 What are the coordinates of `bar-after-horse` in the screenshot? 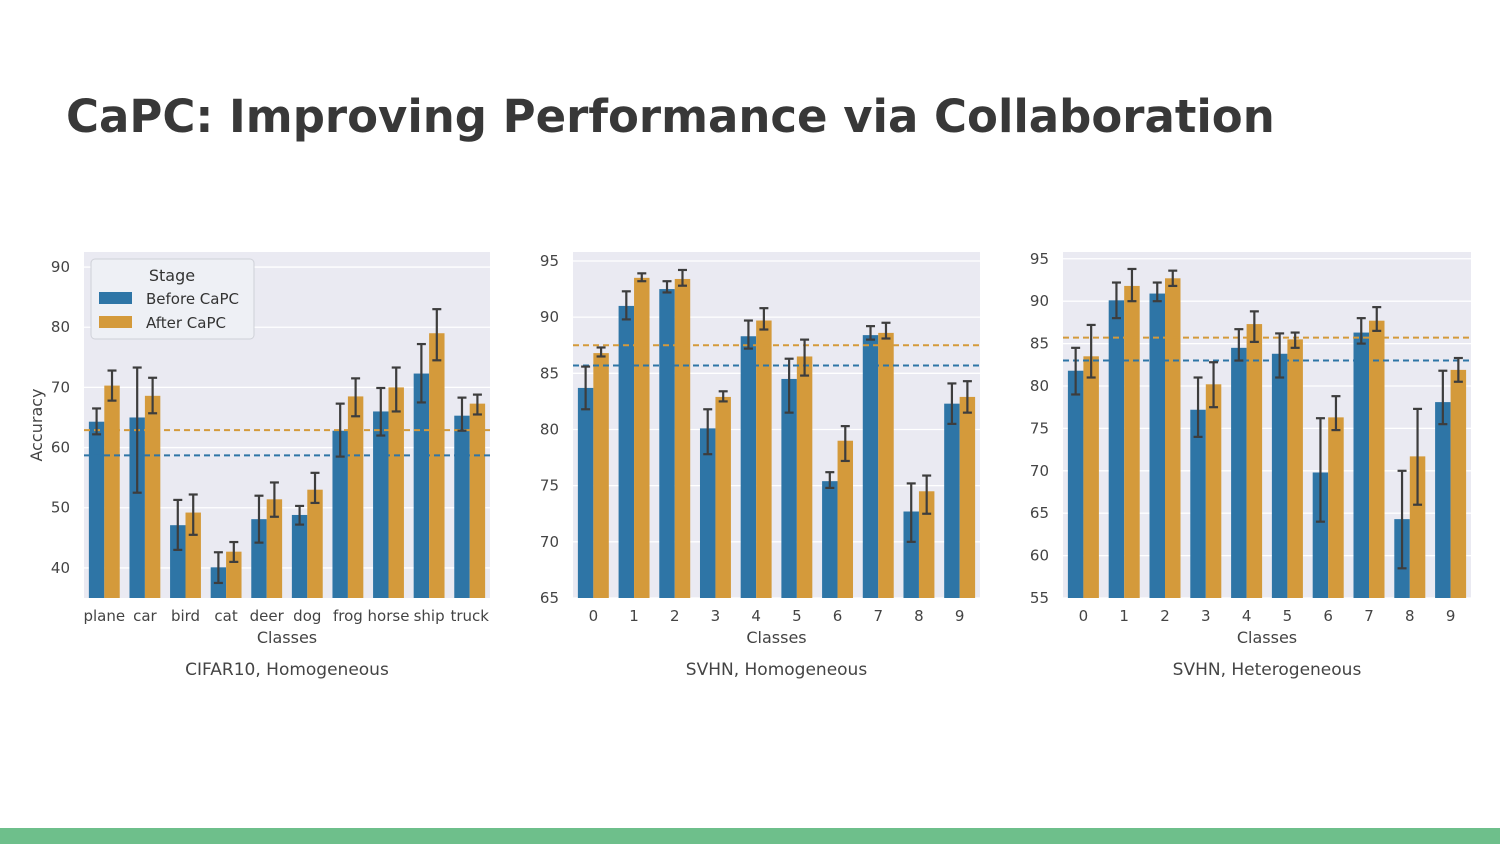 It's located at (396, 492).